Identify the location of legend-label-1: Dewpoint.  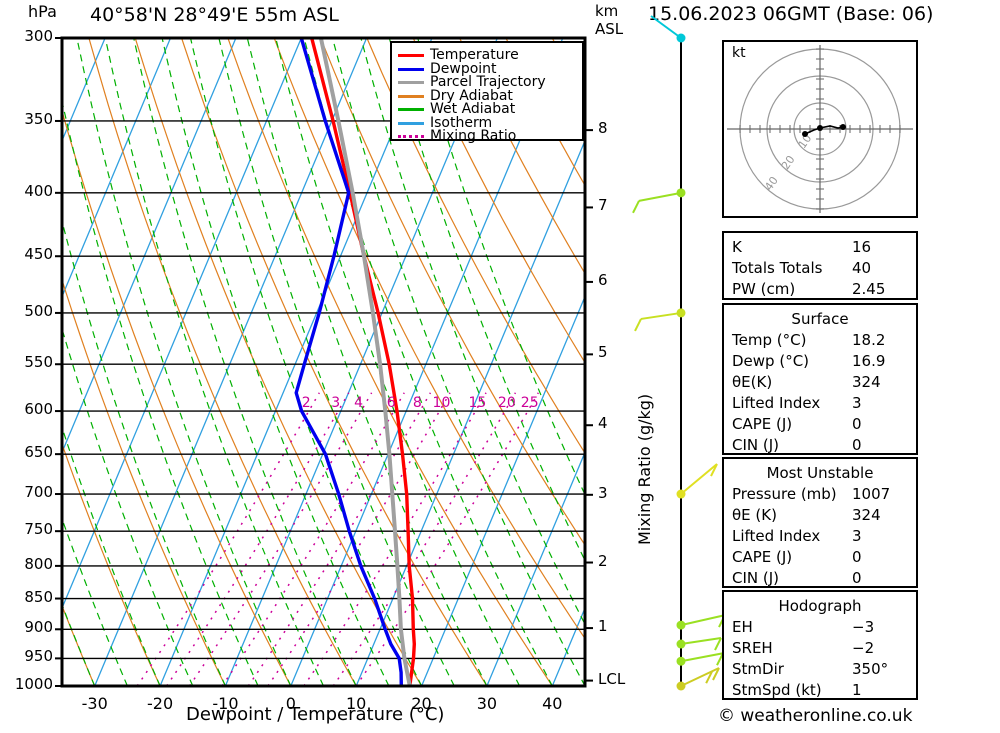
(463, 68).